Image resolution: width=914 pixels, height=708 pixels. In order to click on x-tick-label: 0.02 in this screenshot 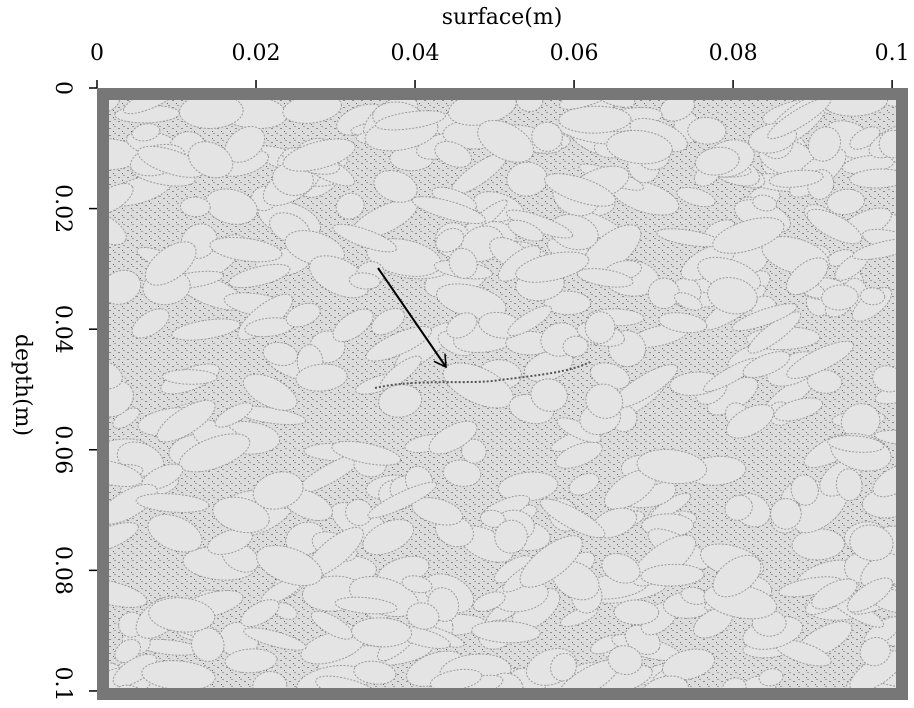, I will do `click(256, 53)`.